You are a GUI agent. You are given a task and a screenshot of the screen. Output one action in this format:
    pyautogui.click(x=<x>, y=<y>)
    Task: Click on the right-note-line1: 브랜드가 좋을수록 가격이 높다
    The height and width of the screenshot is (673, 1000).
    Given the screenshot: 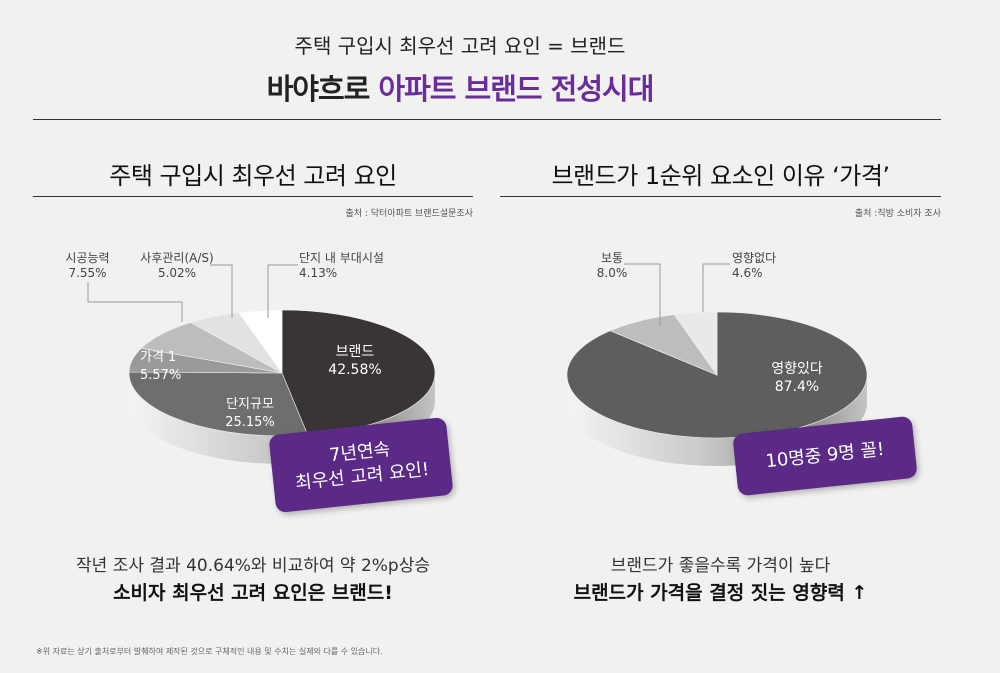 What is the action you would take?
    pyautogui.click(x=720, y=566)
    